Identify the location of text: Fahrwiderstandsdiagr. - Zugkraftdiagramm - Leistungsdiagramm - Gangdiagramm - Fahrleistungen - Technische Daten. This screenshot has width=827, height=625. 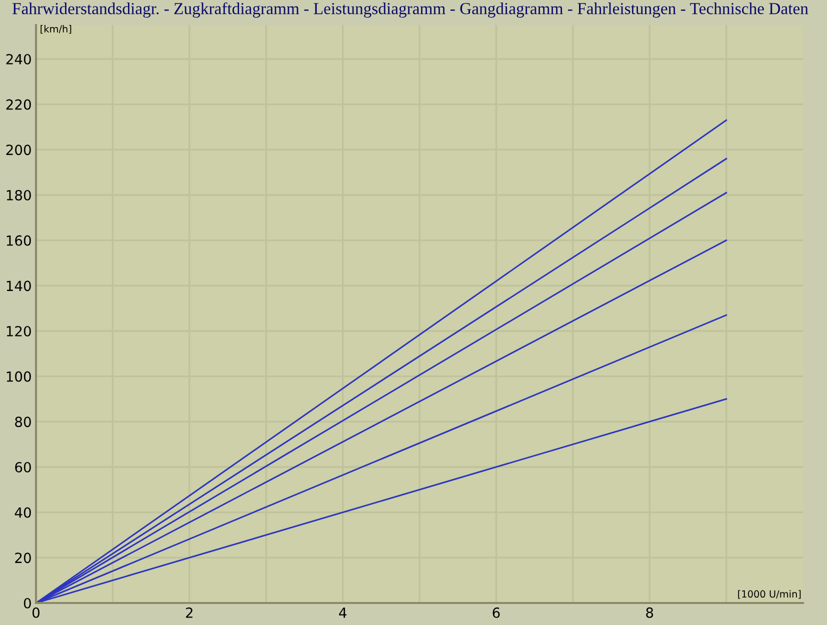
(410, 10).